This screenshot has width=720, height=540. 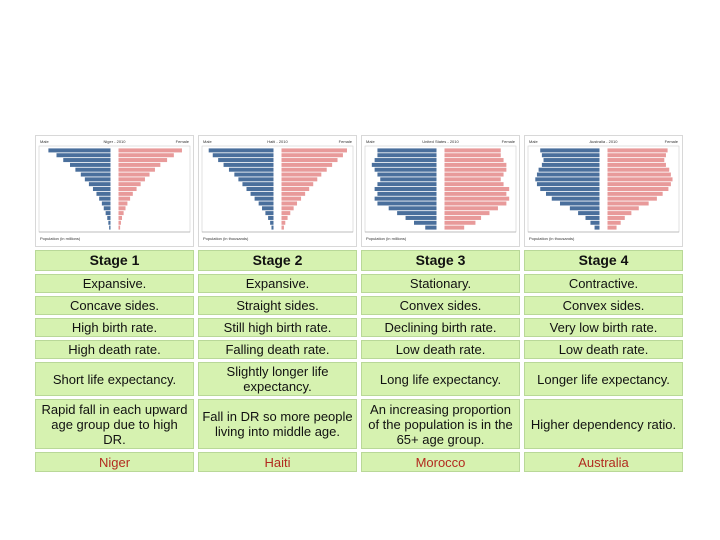 What do you see at coordinates (114, 283) in the screenshot?
I see `pyramid-type-cell: Expansive.` at bounding box center [114, 283].